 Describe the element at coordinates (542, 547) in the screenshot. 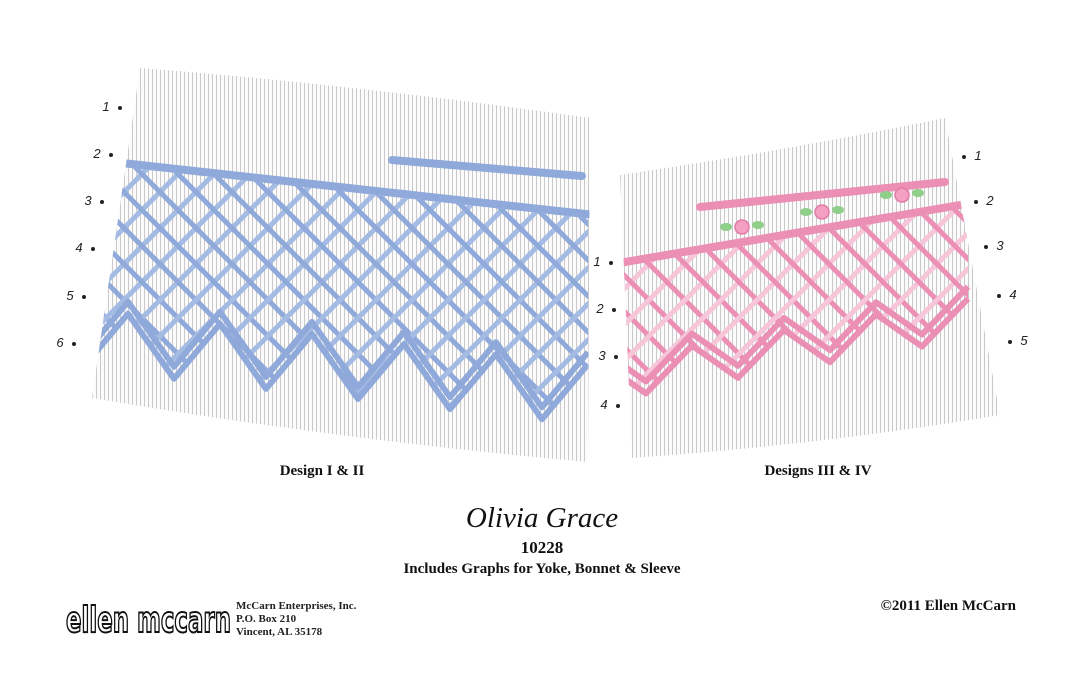

I see `pattern-number: 10228` at that location.